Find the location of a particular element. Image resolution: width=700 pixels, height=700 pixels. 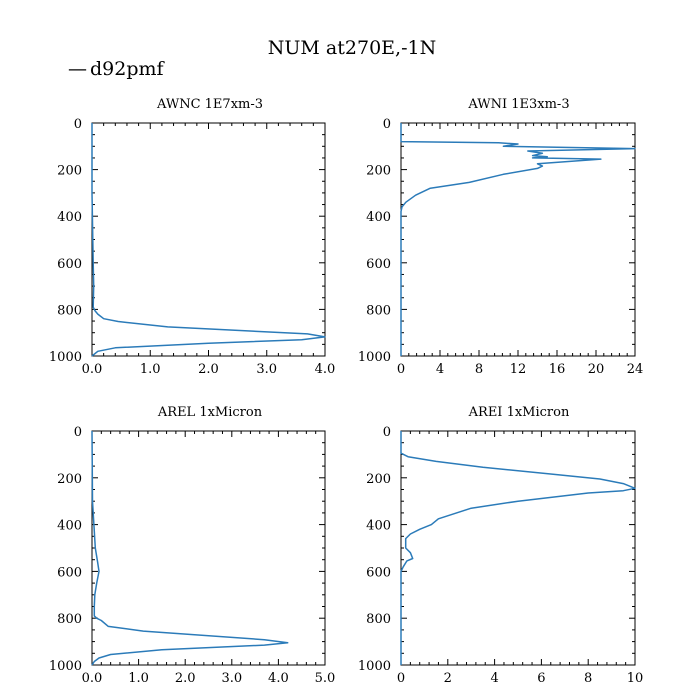

x-tick-label: 5.0 is located at coordinates (325, 678).